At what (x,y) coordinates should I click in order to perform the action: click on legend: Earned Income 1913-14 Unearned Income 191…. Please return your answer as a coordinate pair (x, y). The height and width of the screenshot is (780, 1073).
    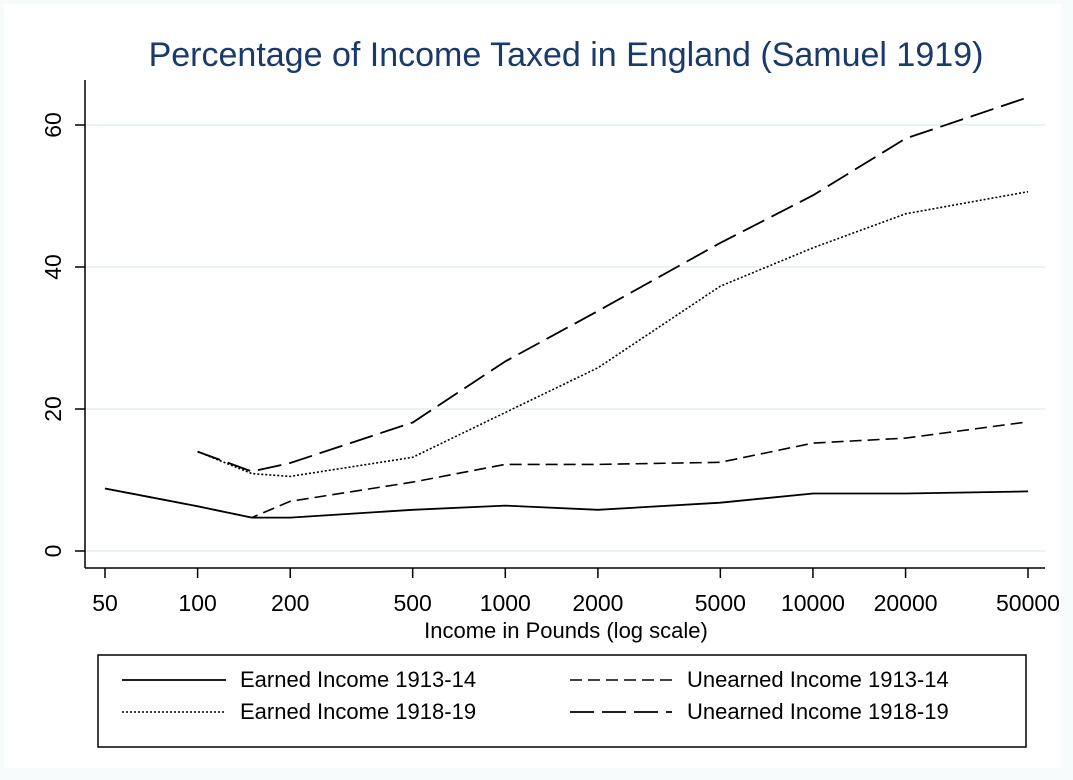
    Looking at the image, I should click on (562, 701).